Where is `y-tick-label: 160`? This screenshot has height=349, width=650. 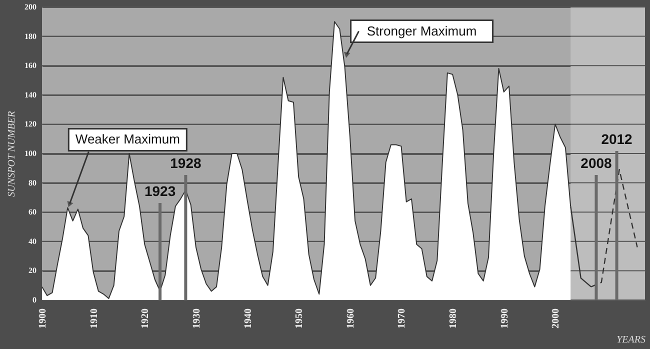 y-tick-label: 160 is located at coordinates (30, 65).